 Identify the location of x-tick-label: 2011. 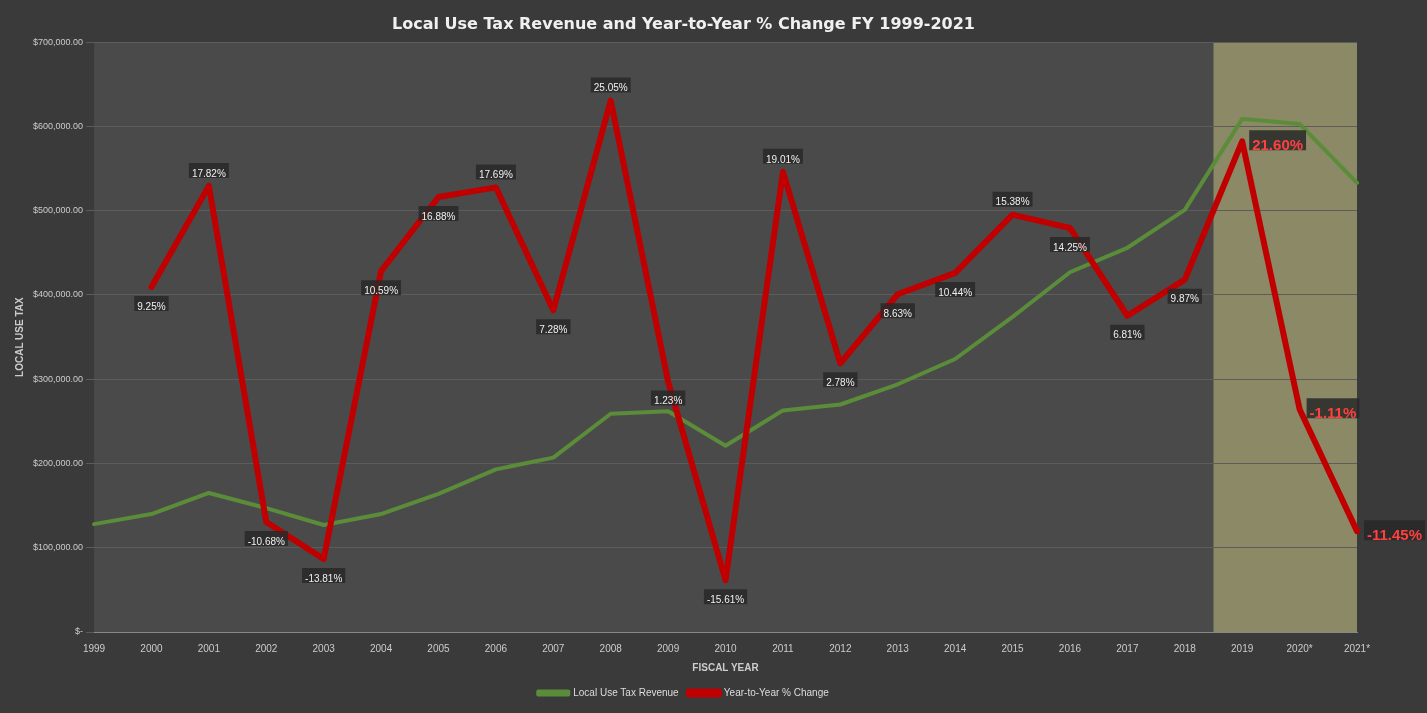
(783, 648).